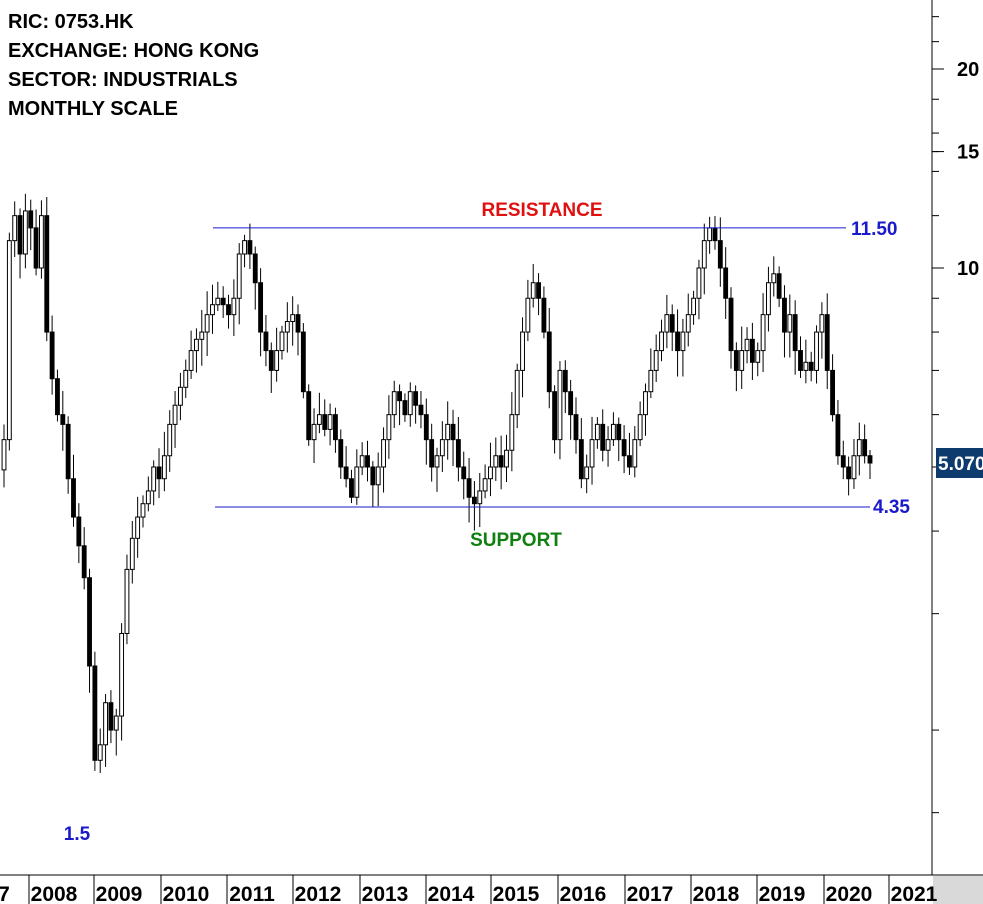  What do you see at coordinates (958, 890) in the screenshot?
I see `axis-corner` at bounding box center [958, 890].